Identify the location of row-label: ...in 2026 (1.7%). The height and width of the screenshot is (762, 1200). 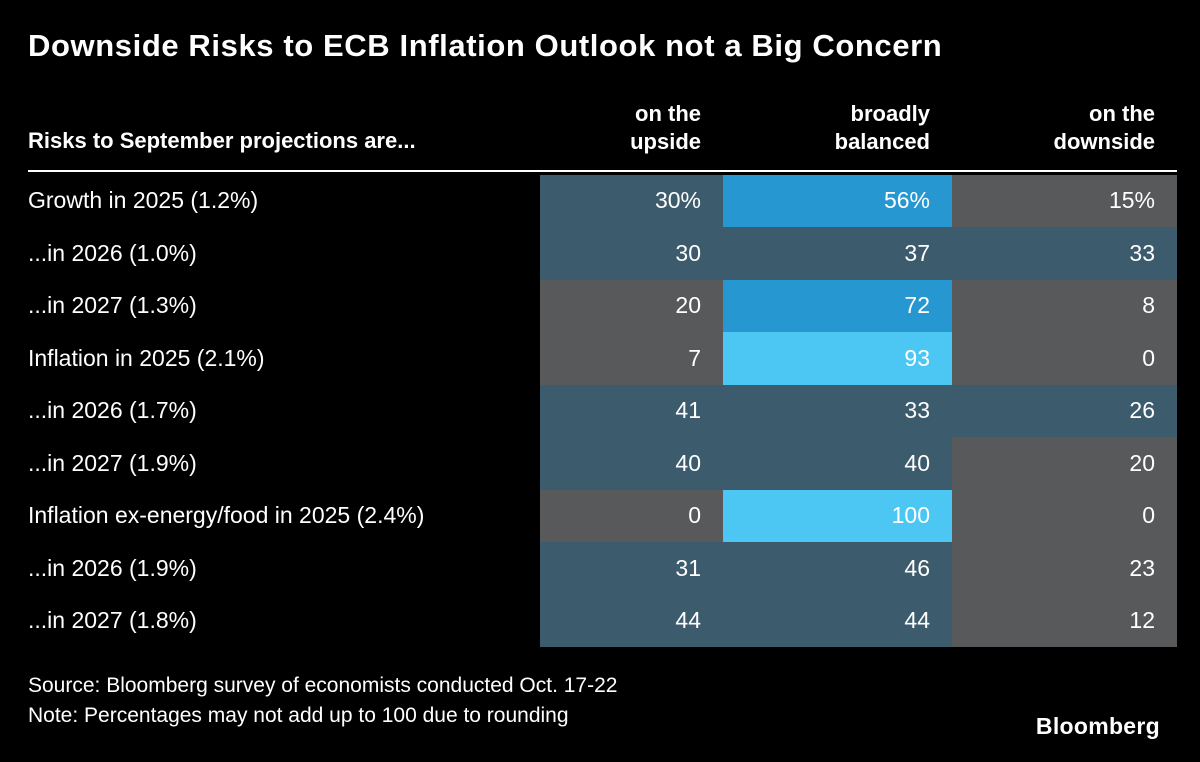
(112, 410).